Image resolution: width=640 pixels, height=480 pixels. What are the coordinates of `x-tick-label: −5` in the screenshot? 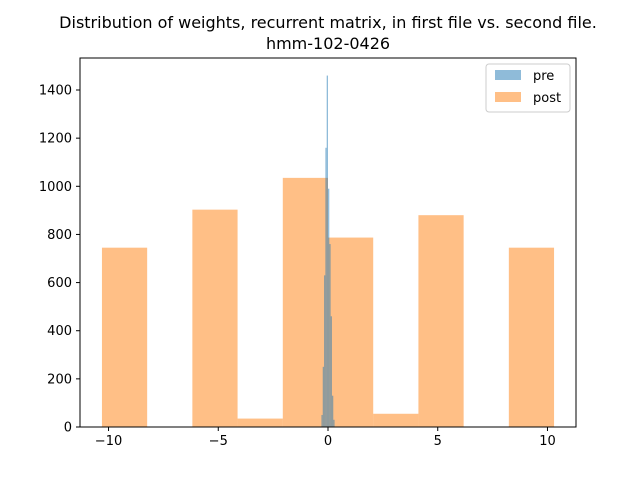 It's located at (218, 441).